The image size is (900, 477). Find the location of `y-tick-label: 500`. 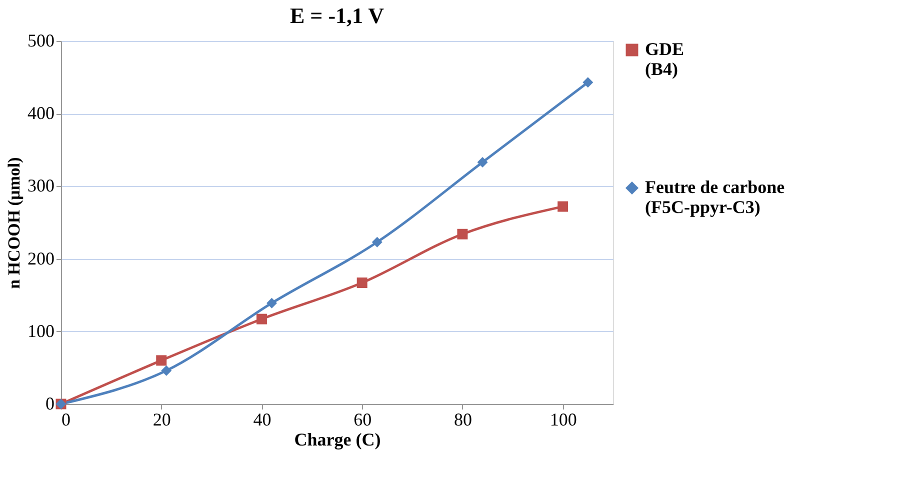

y-tick-label: 500 is located at coordinates (41, 40).